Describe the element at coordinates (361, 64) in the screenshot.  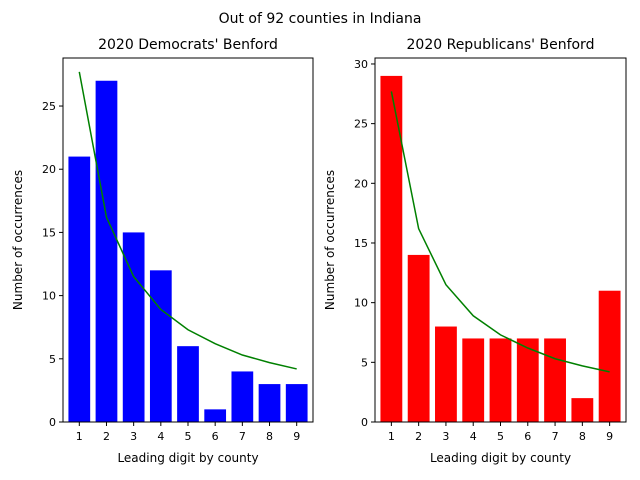
I see `rep-y-tick-label: 30` at that location.